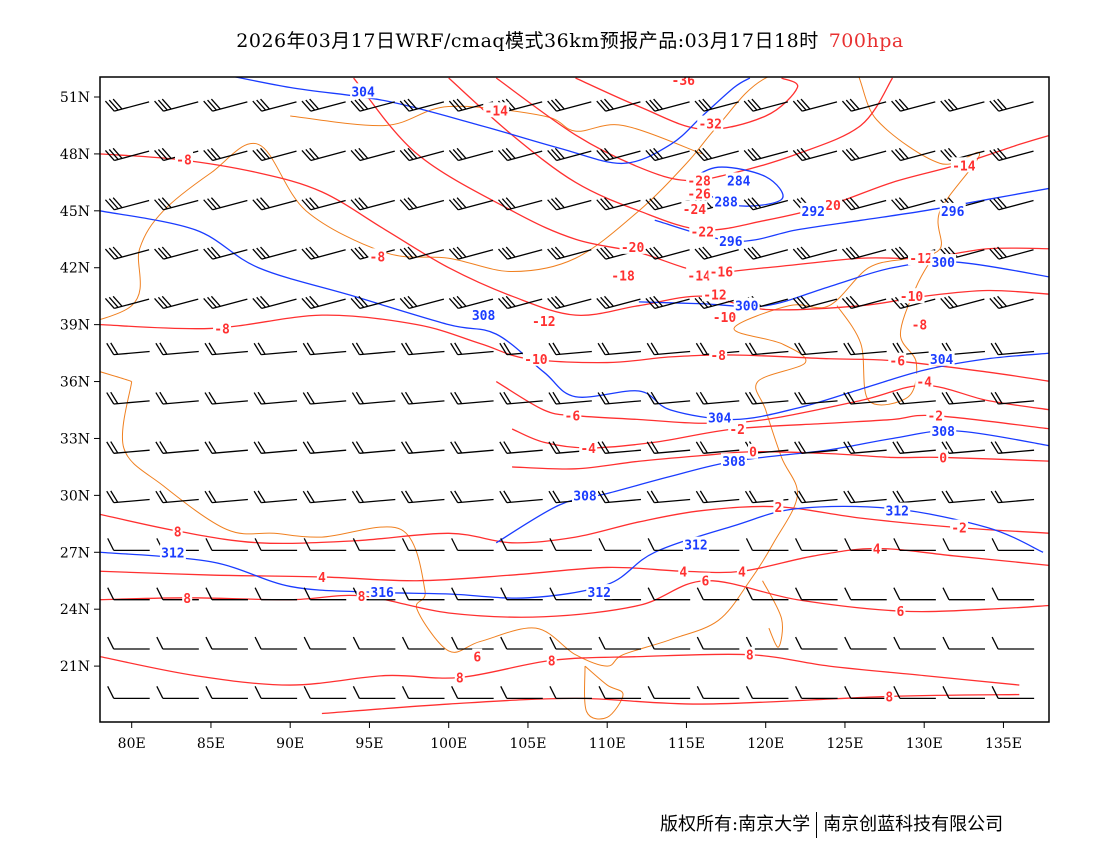  Describe the element at coordinates (866, 41) in the screenshot. I see `pressure-level: 700hpa` at that location.